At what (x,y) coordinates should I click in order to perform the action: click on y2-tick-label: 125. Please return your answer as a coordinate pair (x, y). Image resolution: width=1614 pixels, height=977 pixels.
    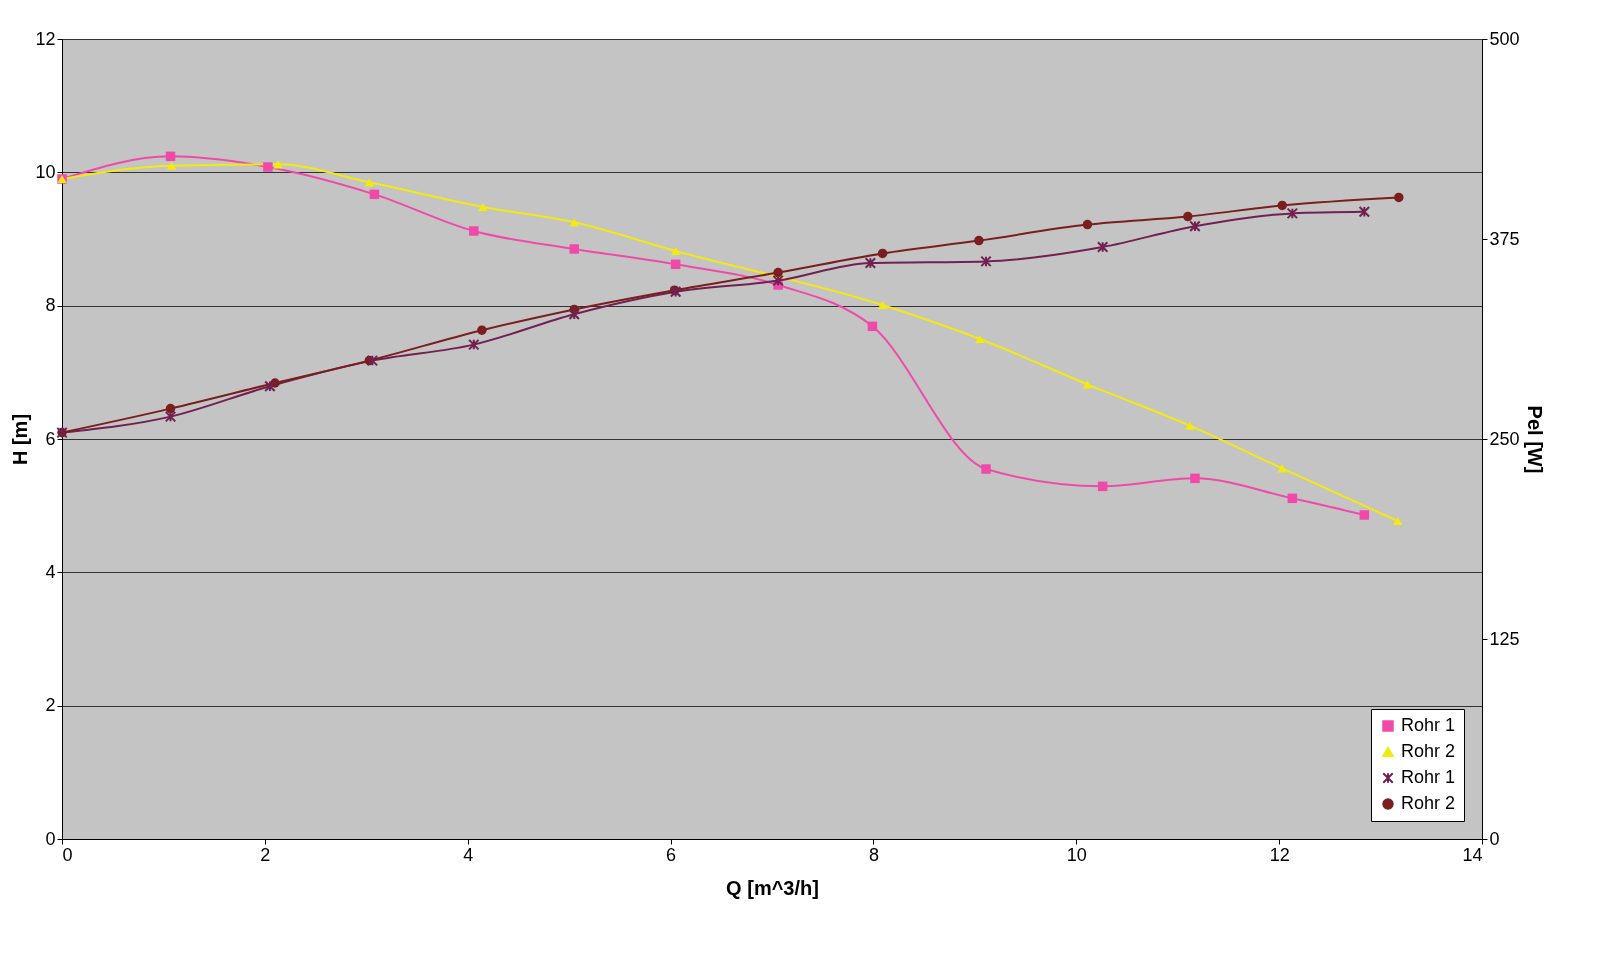
    Looking at the image, I should click on (1504, 638).